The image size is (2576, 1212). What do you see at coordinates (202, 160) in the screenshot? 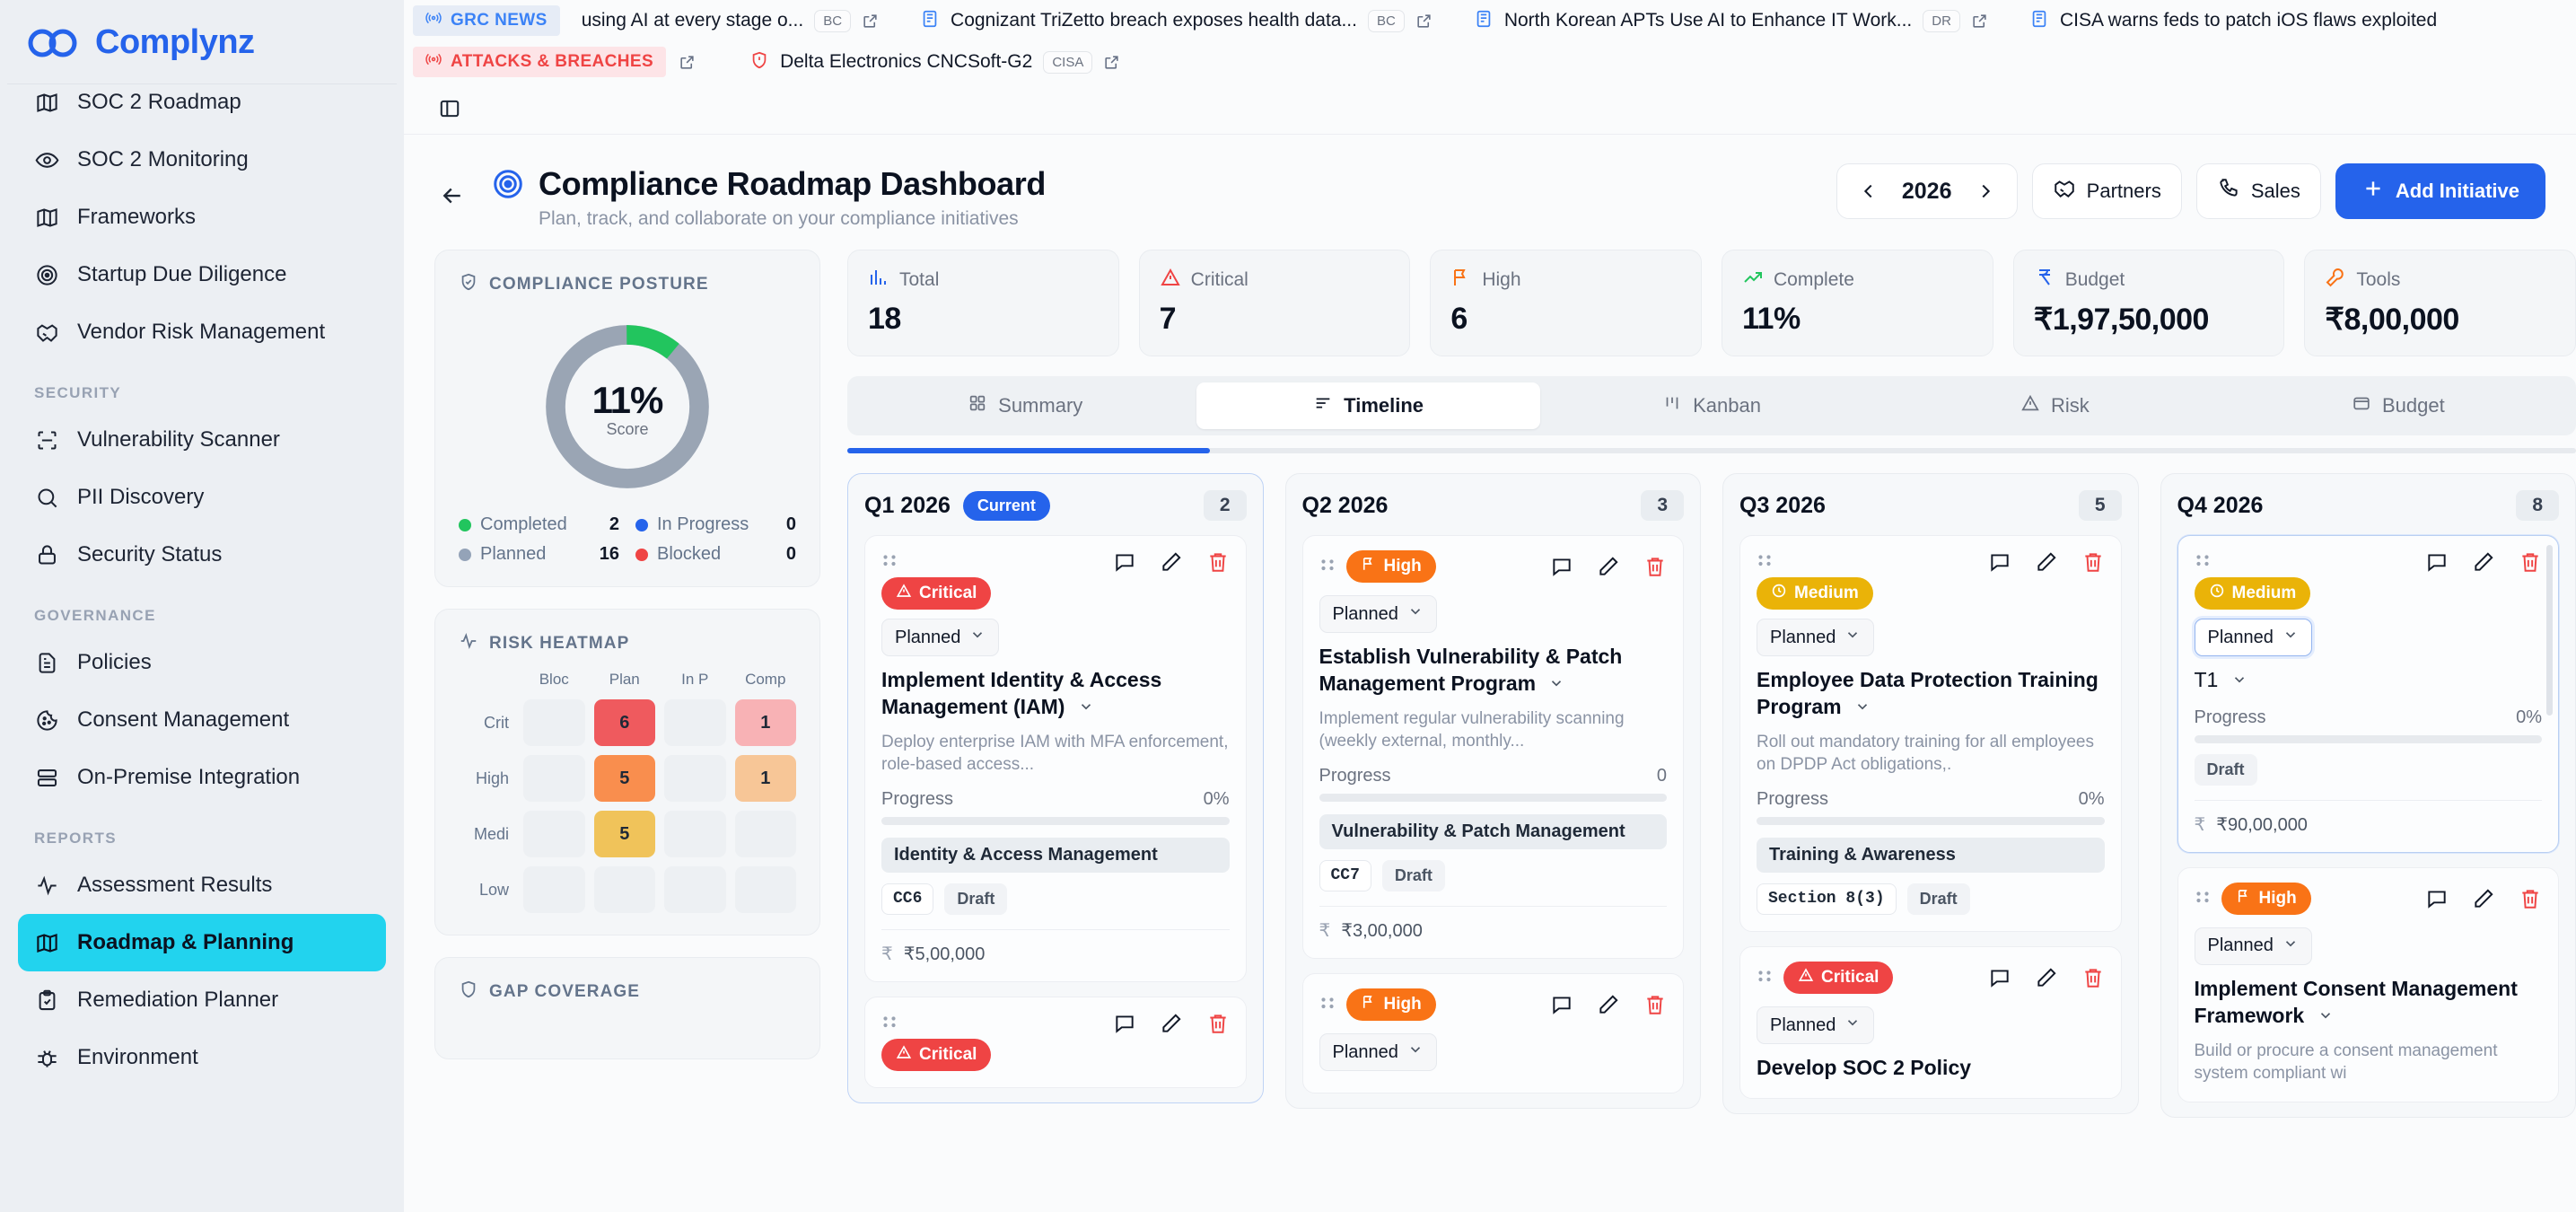
I see `sidebar-item-soc2-monitoring: SOC 2 Monitoring` at bounding box center [202, 160].